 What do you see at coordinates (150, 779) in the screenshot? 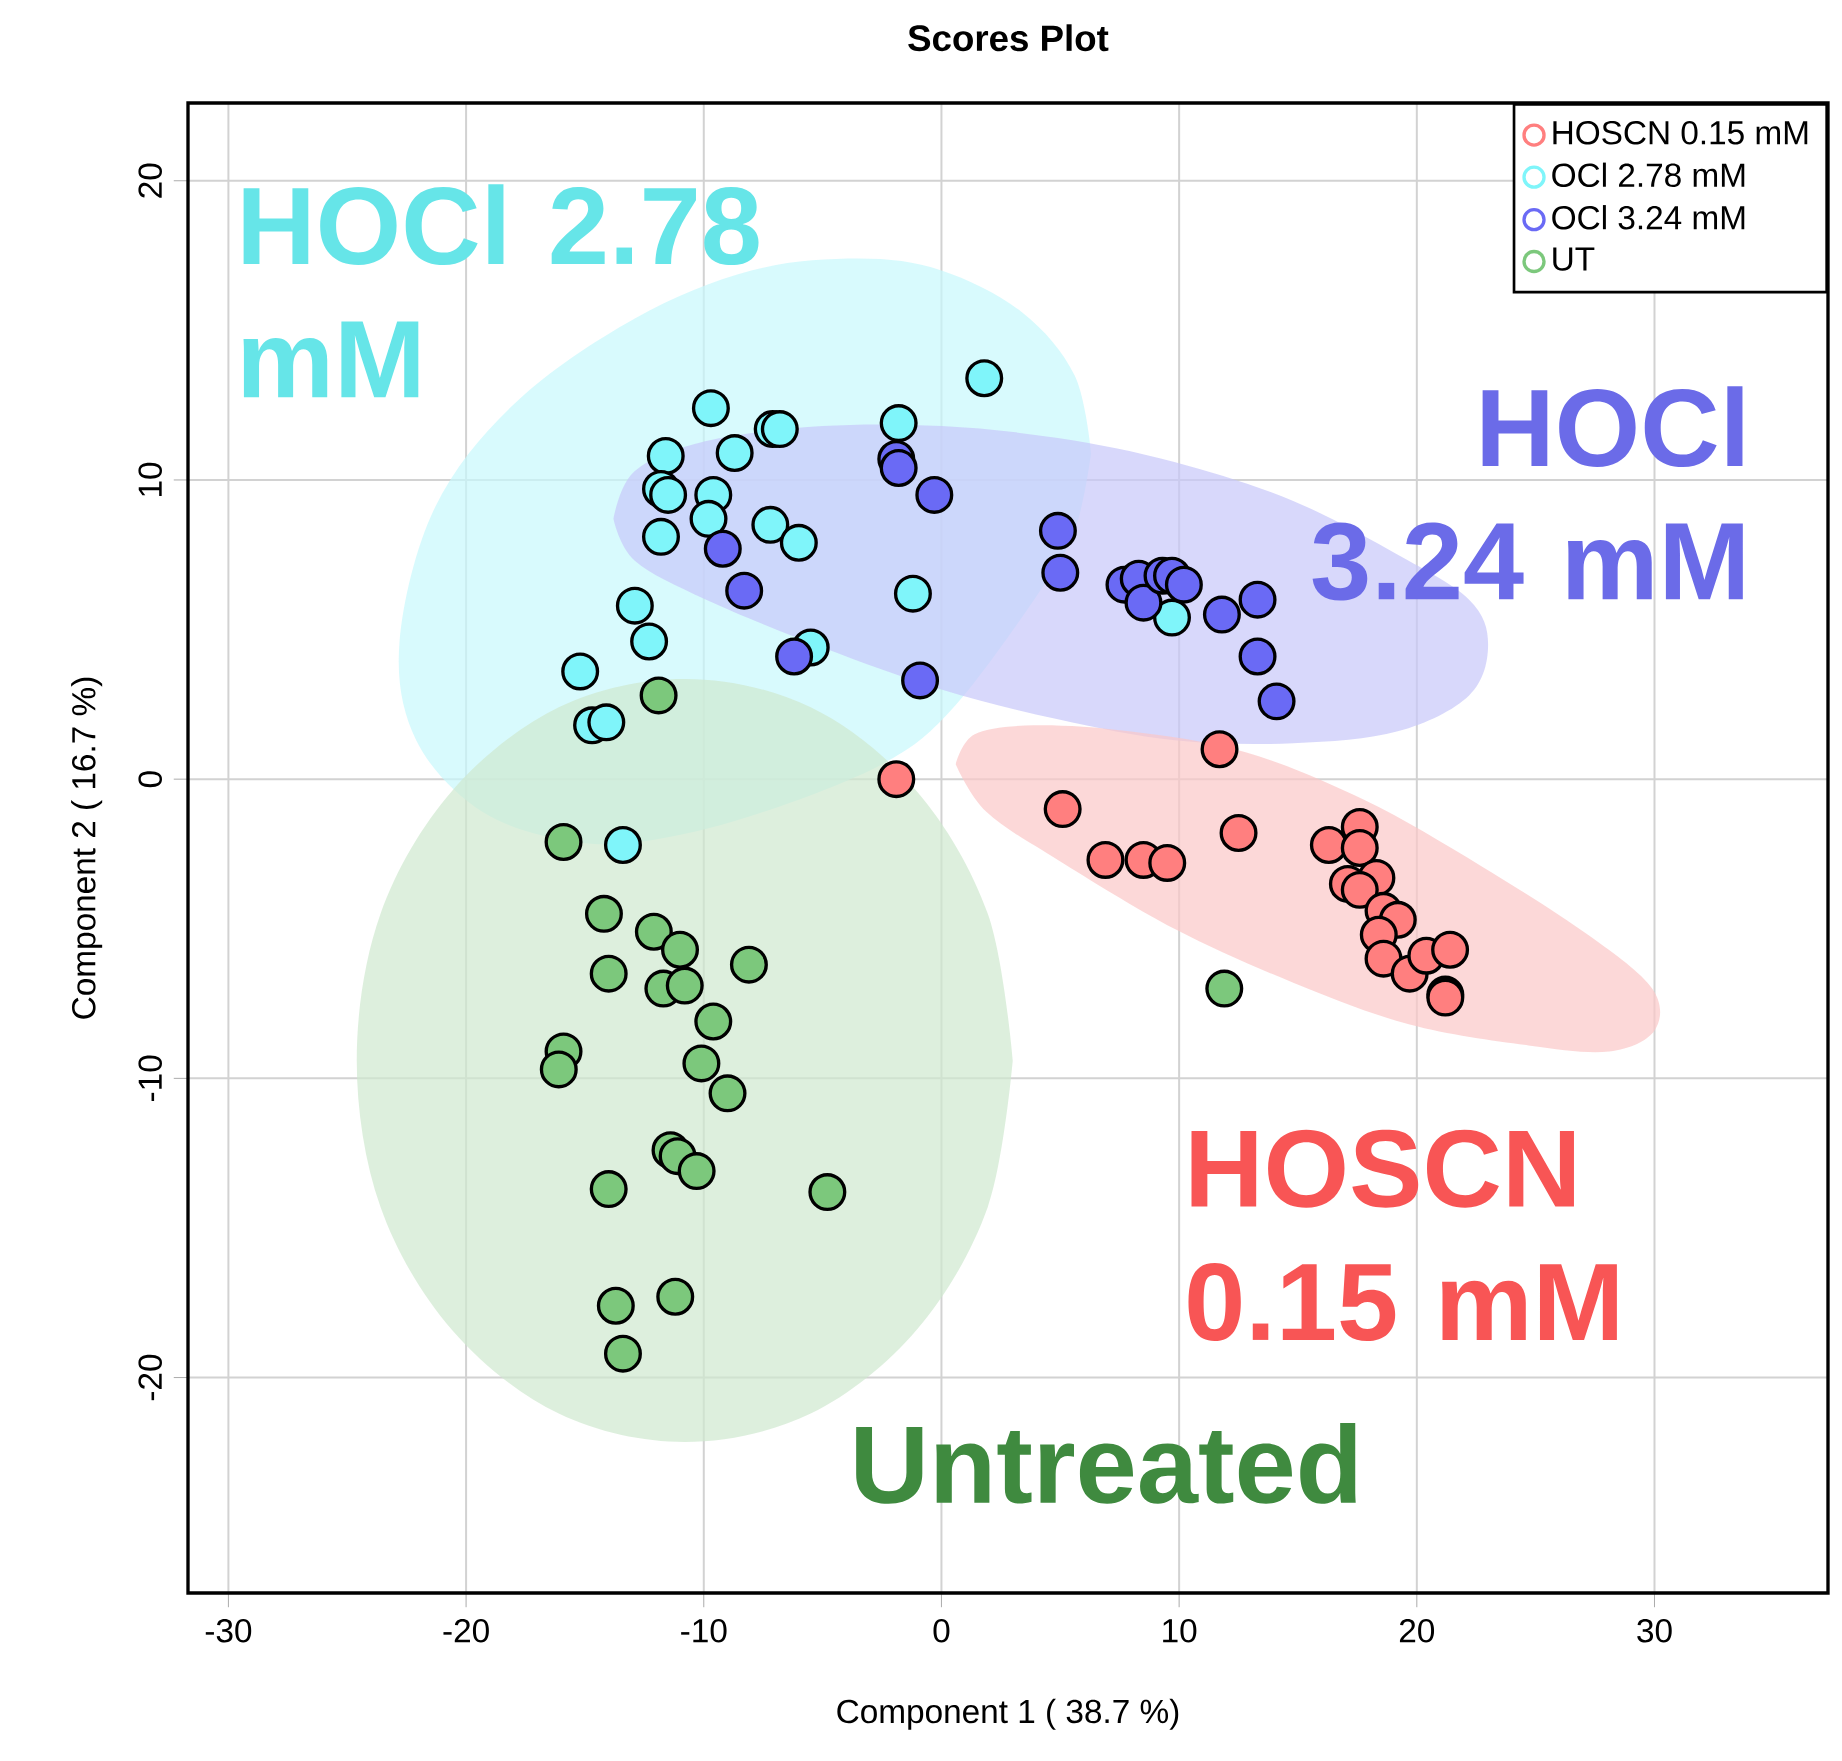
I see `y-tick-label: 0` at bounding box center [150, 779].